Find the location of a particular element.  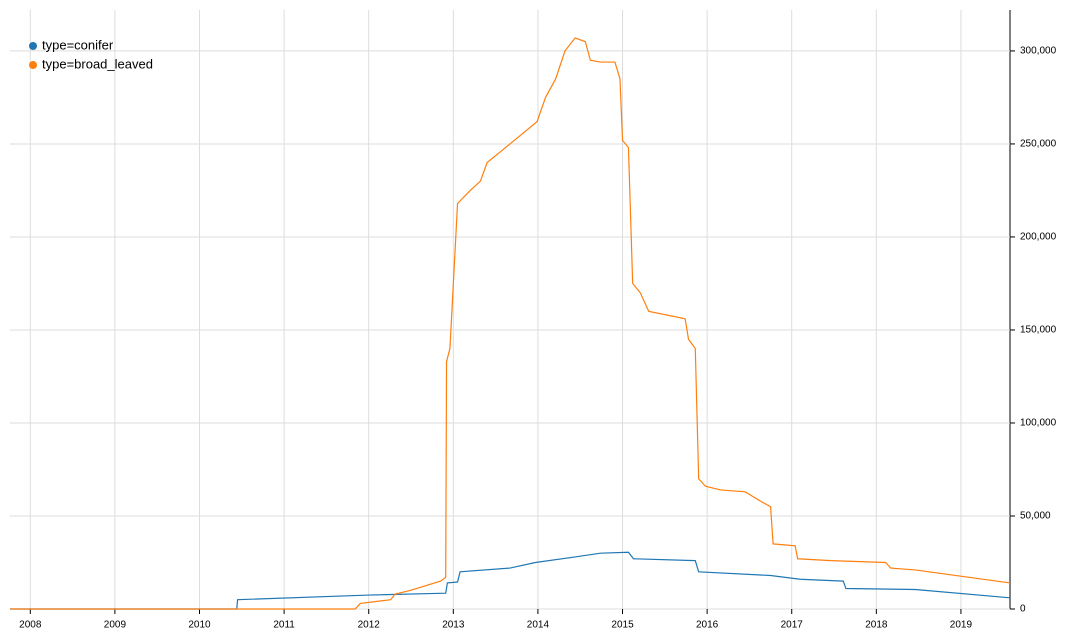

x-tick-label: 2013 is located at coordinates (453, 625).